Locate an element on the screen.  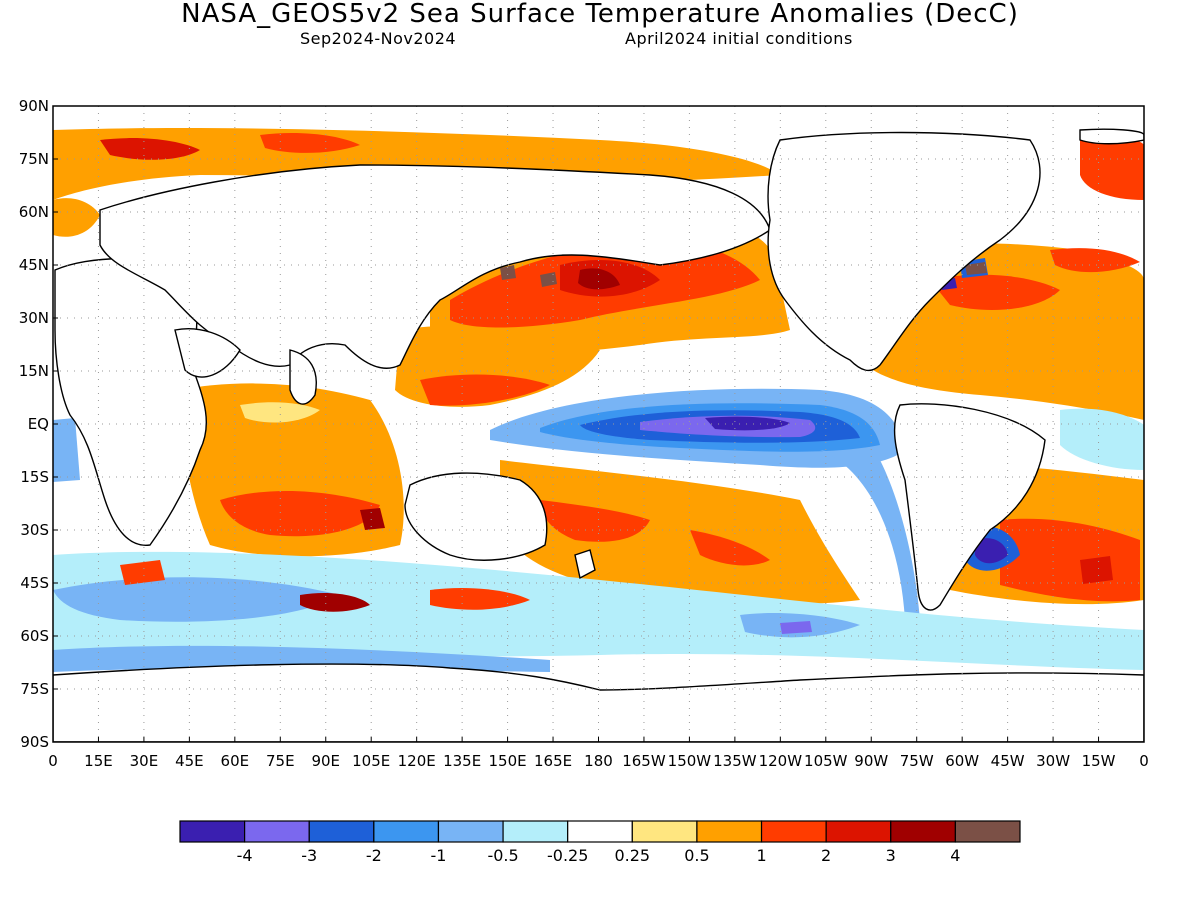
lat-tick-label: 15N is located at coordinates (34, 371).